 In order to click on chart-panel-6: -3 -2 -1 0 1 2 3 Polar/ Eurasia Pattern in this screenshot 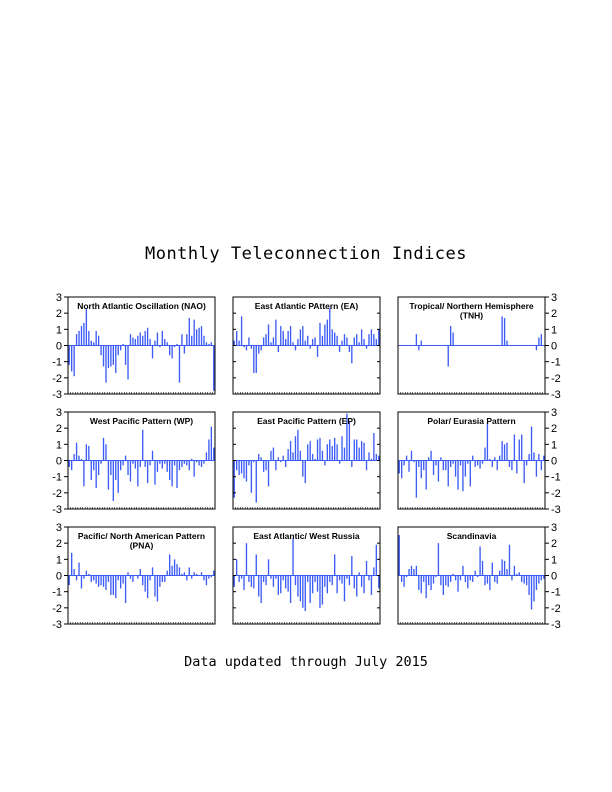, I will do `click(479, 461)`.